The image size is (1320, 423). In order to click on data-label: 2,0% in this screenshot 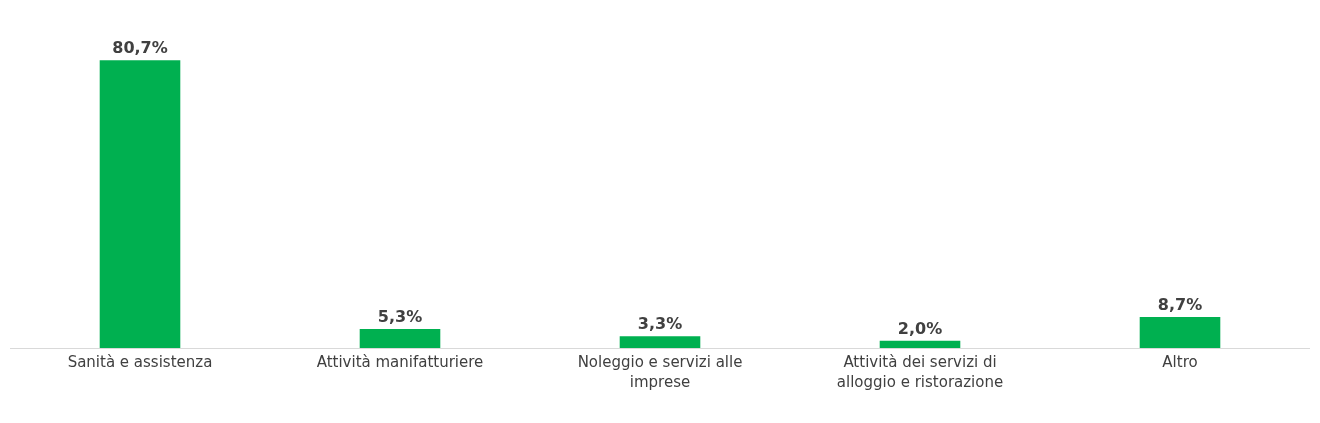, I will do `click(920, 328)`.